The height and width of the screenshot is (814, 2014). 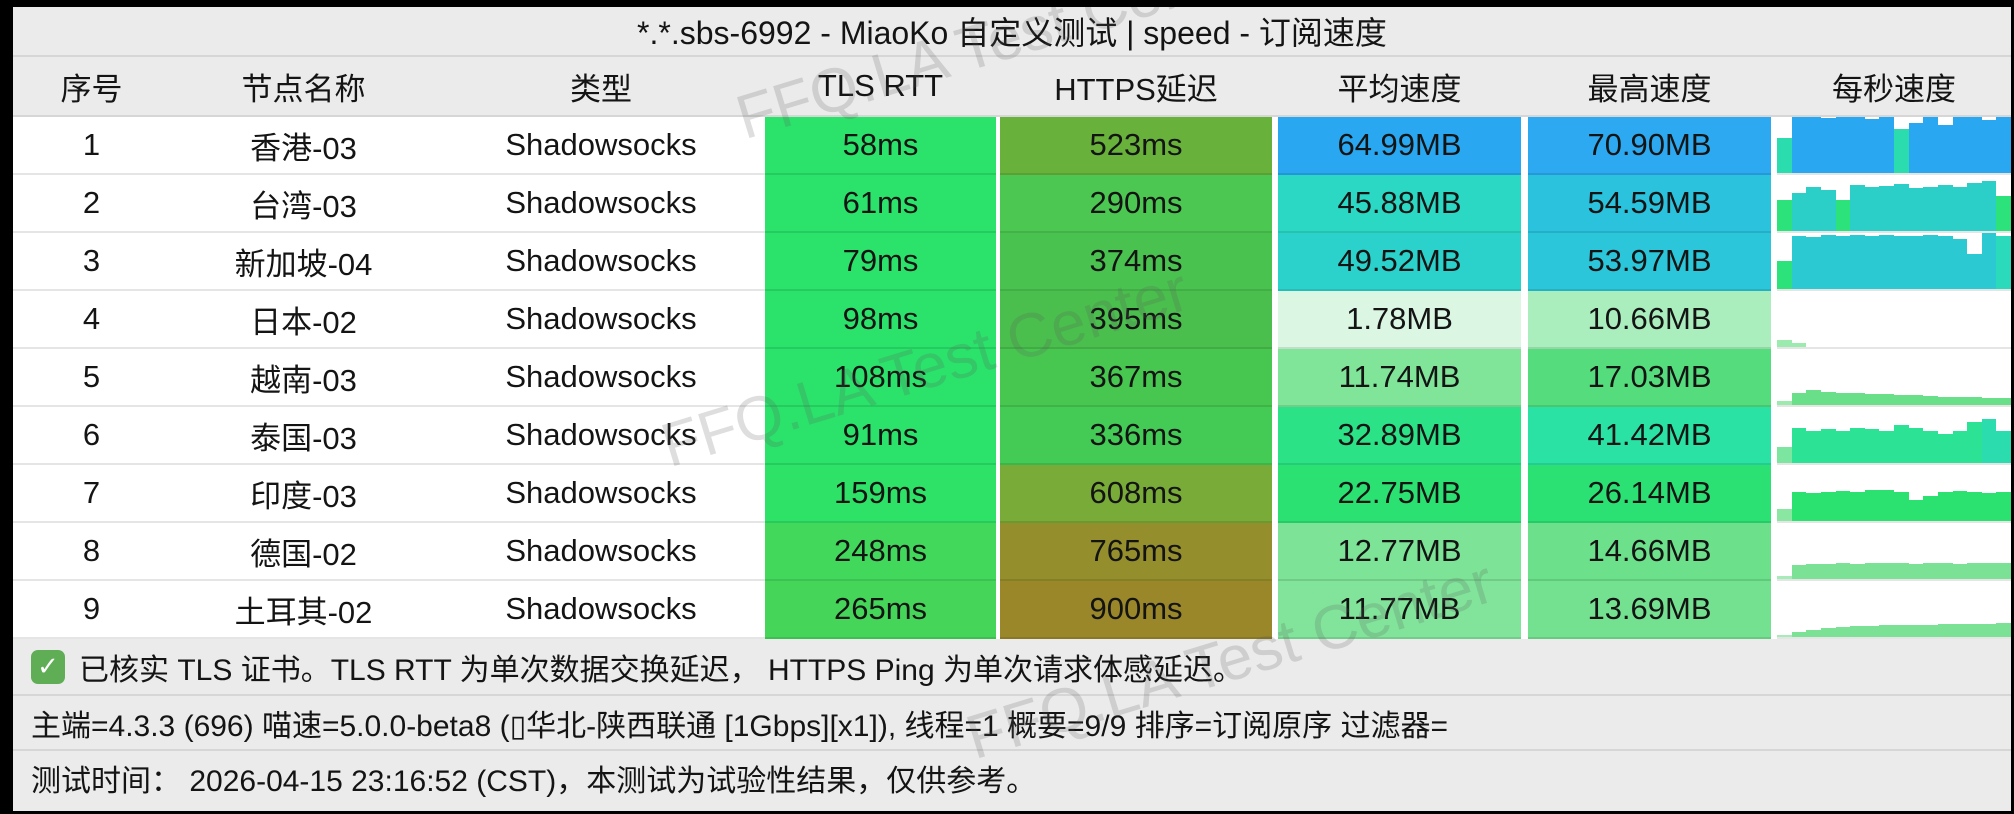 I want to click on check-icon: ✓, so click(x=48, y=666).